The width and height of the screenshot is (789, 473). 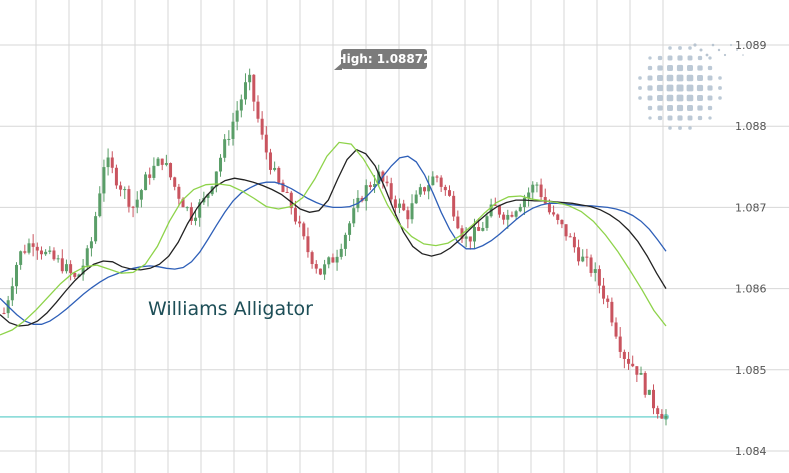 I want to click on y-tick-label: 1.084, so click(x=751, y=451).